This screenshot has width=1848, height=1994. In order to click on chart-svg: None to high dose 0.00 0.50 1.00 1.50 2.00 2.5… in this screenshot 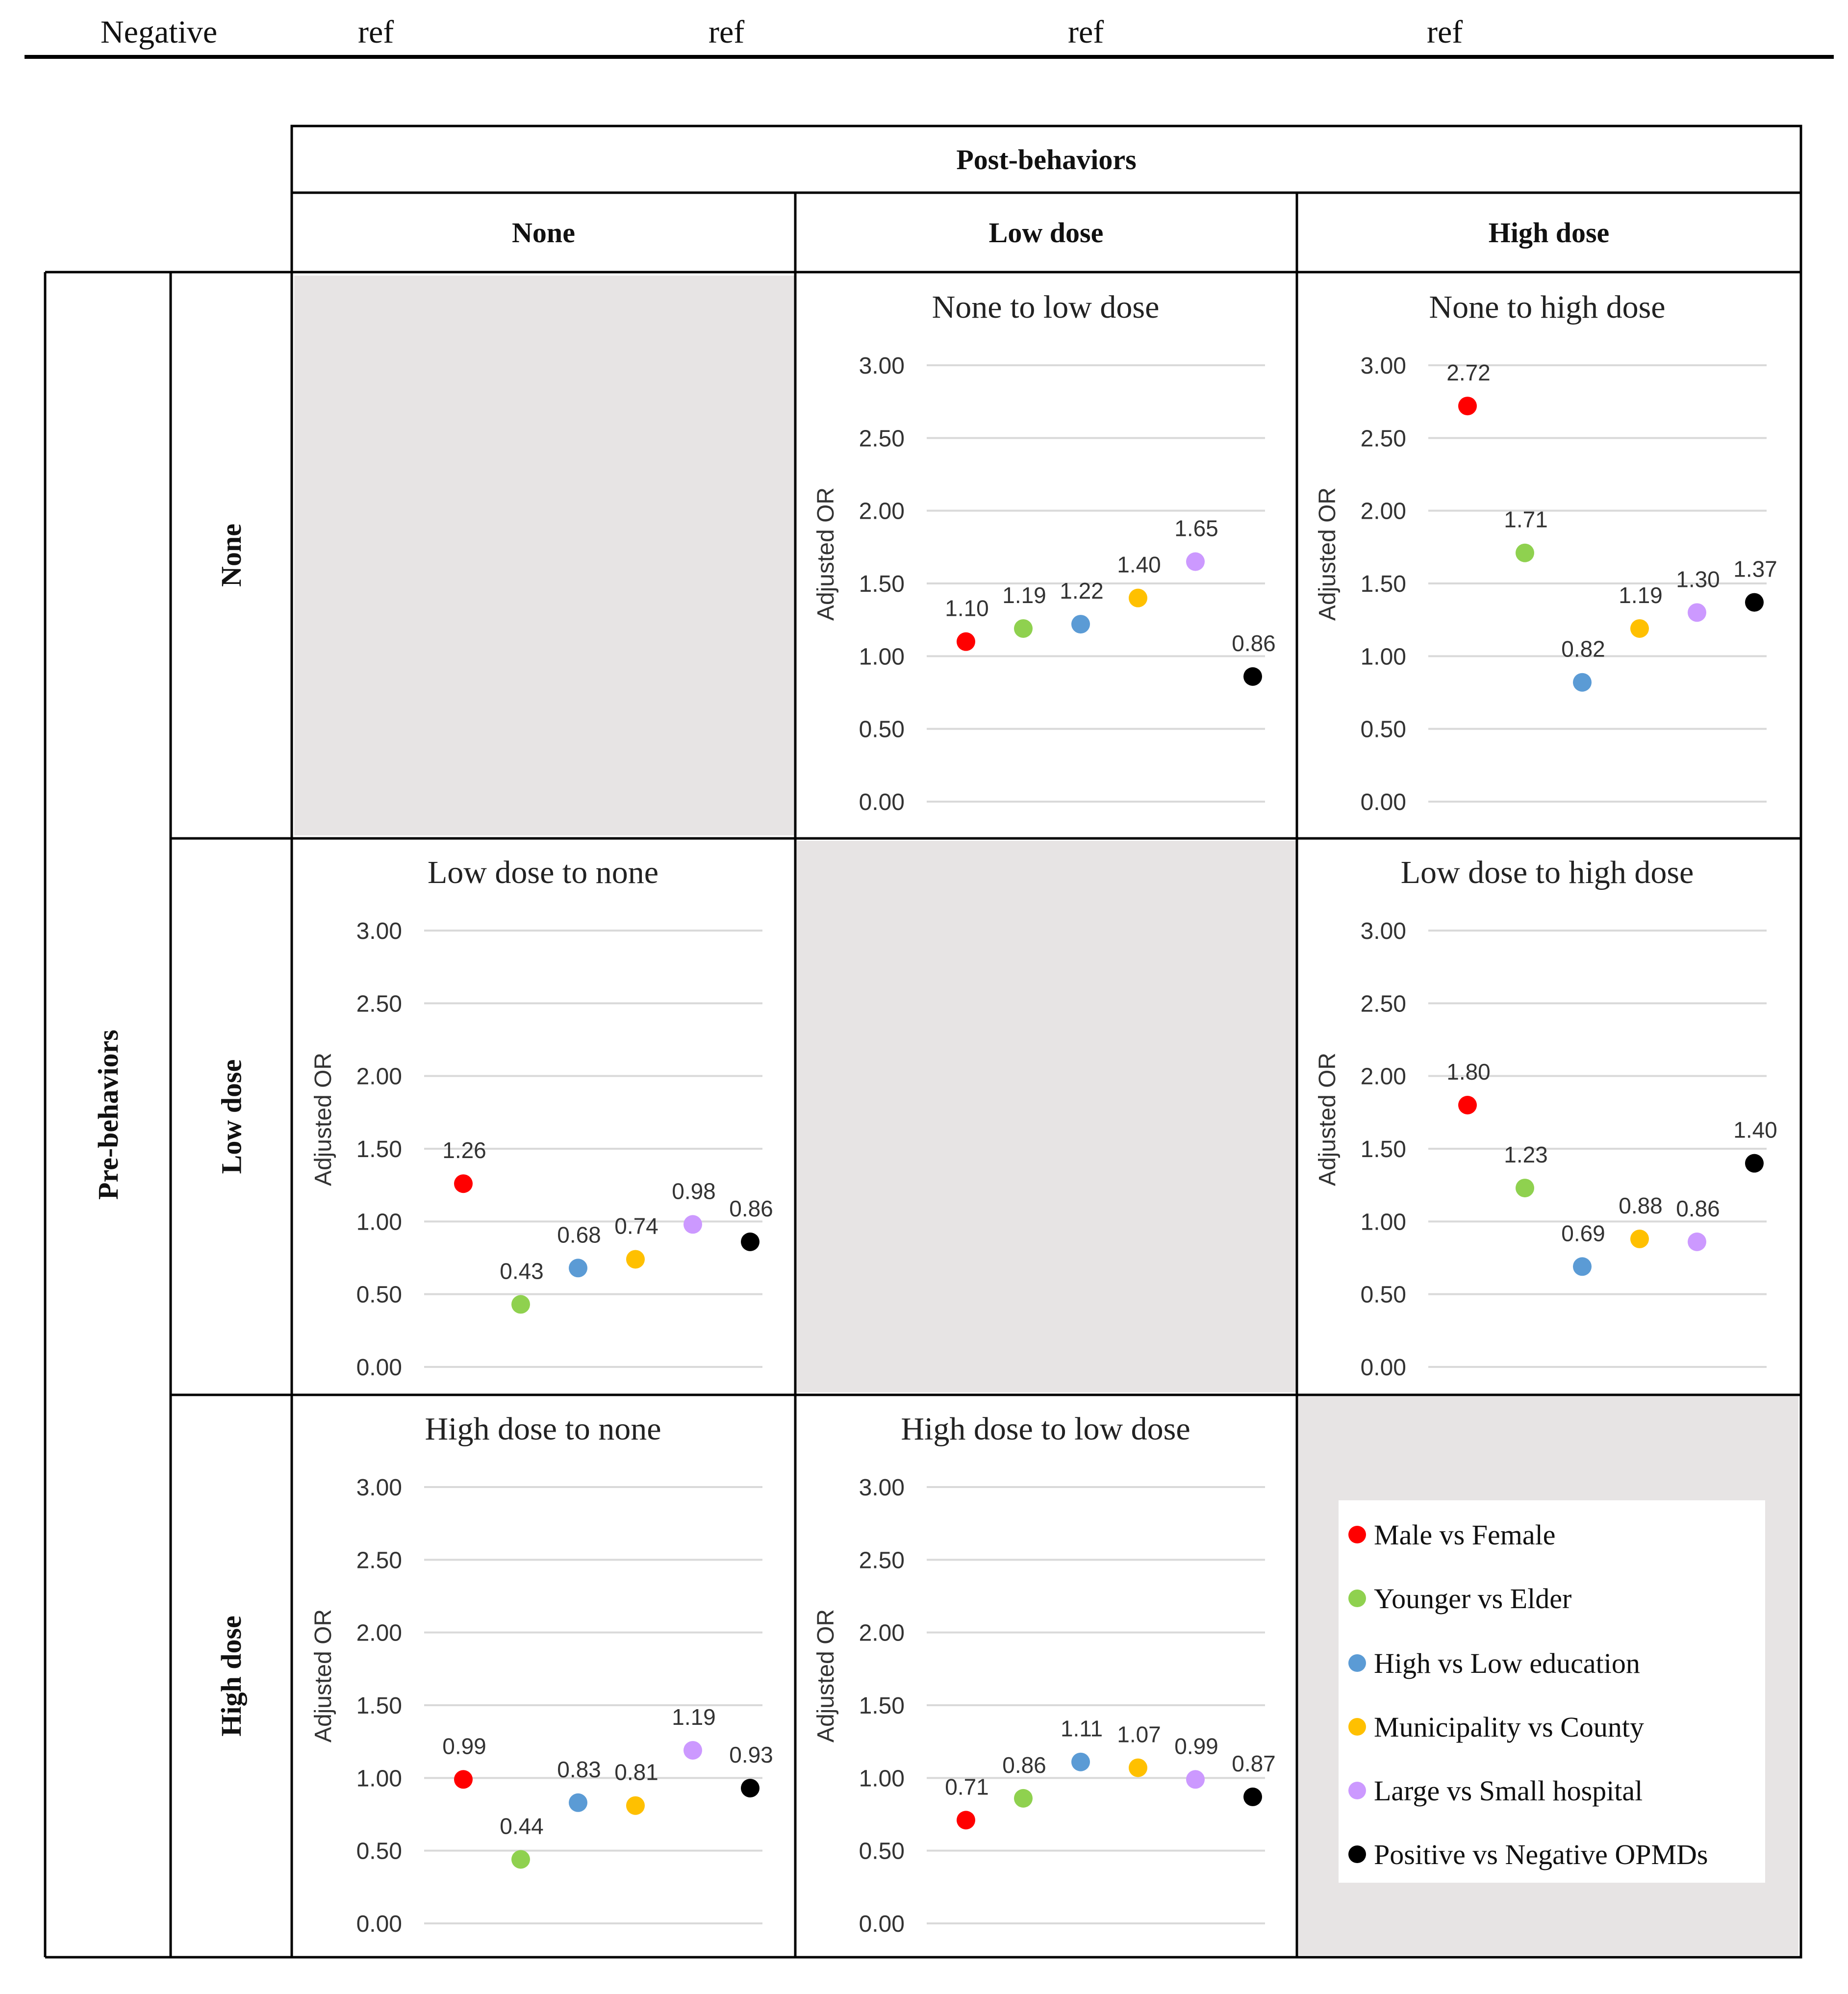, I will do `click(1546, 552)`.